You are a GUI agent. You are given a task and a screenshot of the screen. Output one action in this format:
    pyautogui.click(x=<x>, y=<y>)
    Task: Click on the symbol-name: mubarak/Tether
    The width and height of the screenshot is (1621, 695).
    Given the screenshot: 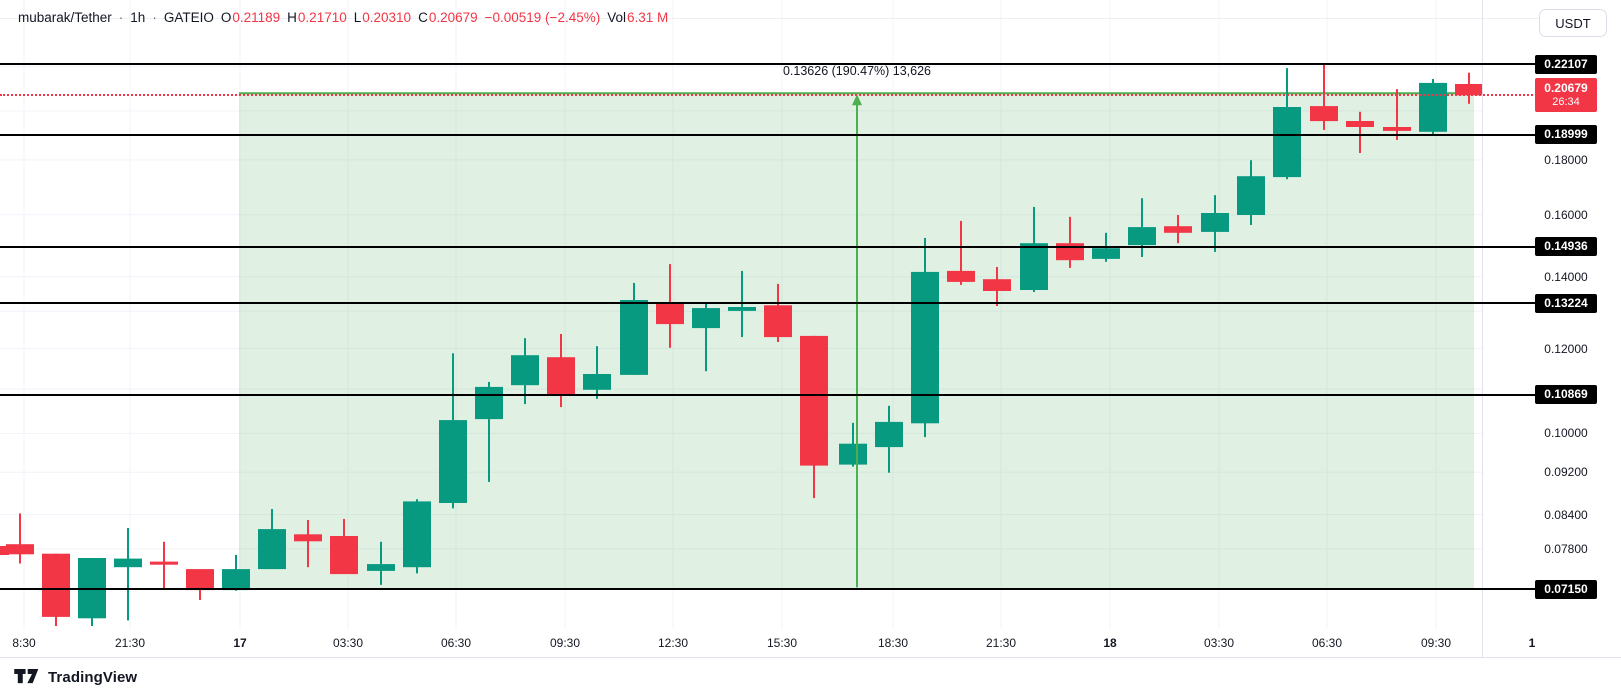 What is the action you would take?
    pyautogui.click(x=65, y=17)
    